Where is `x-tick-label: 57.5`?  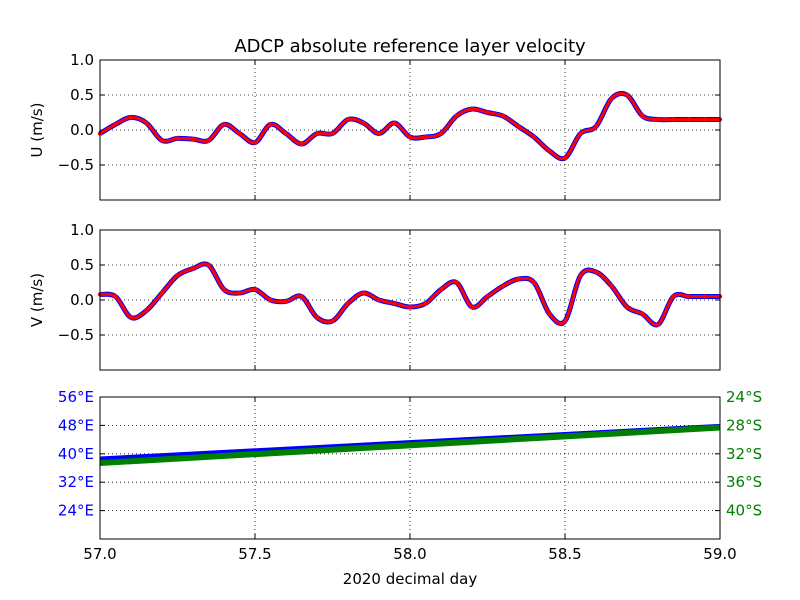 x-tick-label: 57.5 is located at coordinates (254, 554).